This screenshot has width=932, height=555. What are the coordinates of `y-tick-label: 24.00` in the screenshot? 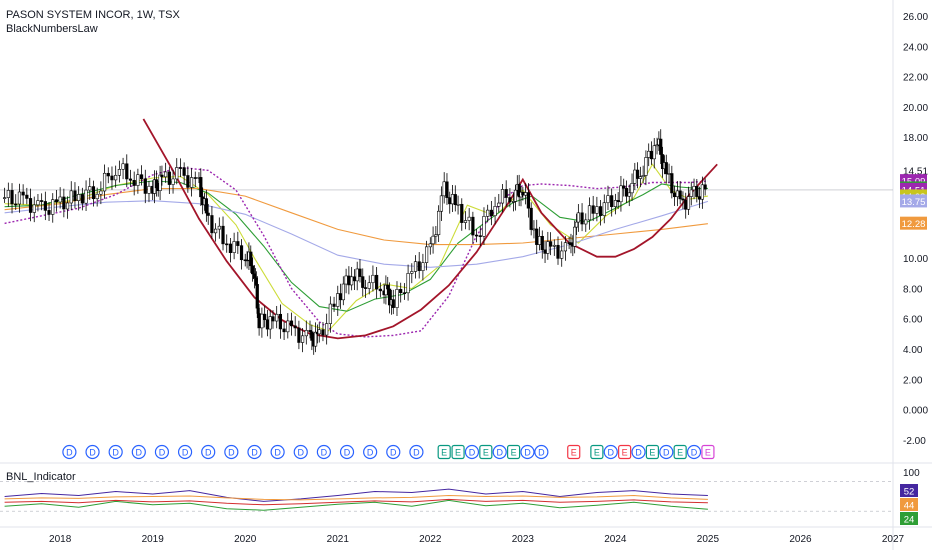 It's located at (915, 47).